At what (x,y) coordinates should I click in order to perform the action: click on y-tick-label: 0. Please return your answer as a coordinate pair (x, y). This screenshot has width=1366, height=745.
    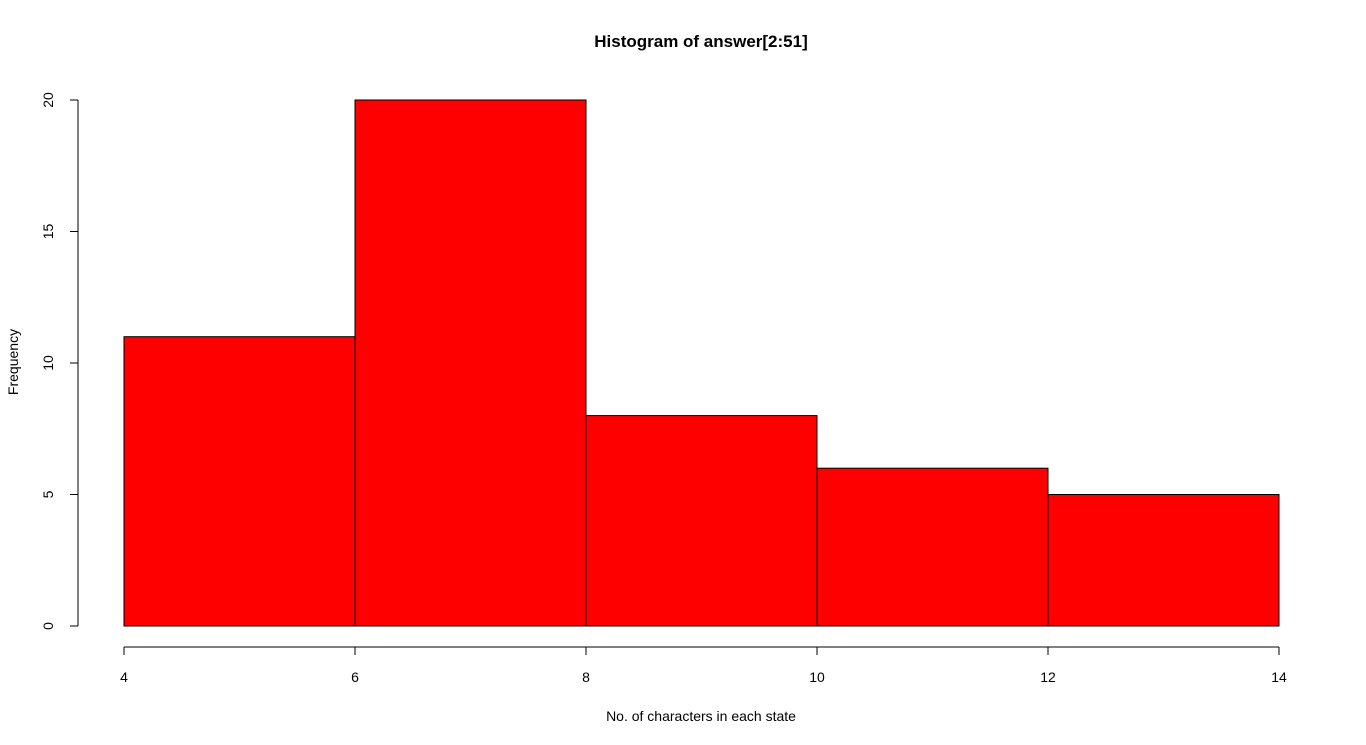
    Looking at the image, I should click on (48, 626).